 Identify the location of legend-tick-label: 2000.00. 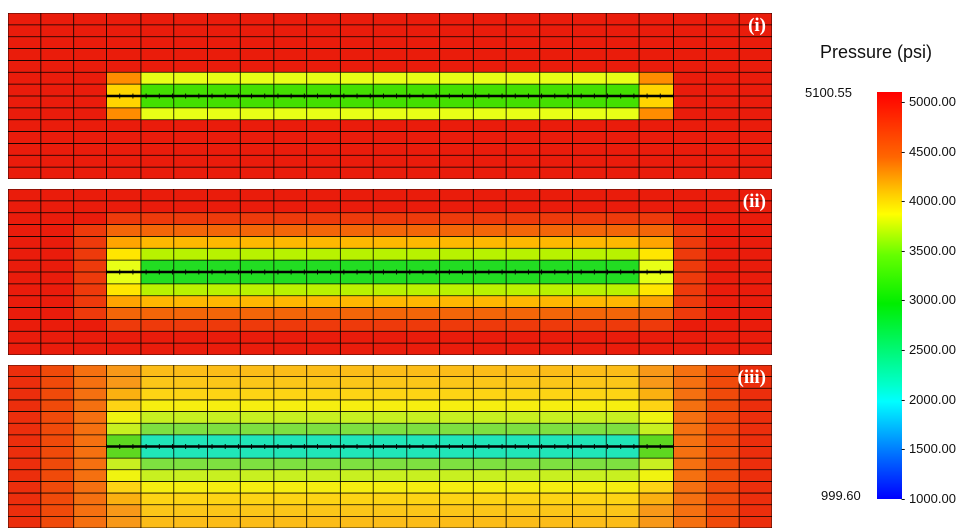
(928, 399).